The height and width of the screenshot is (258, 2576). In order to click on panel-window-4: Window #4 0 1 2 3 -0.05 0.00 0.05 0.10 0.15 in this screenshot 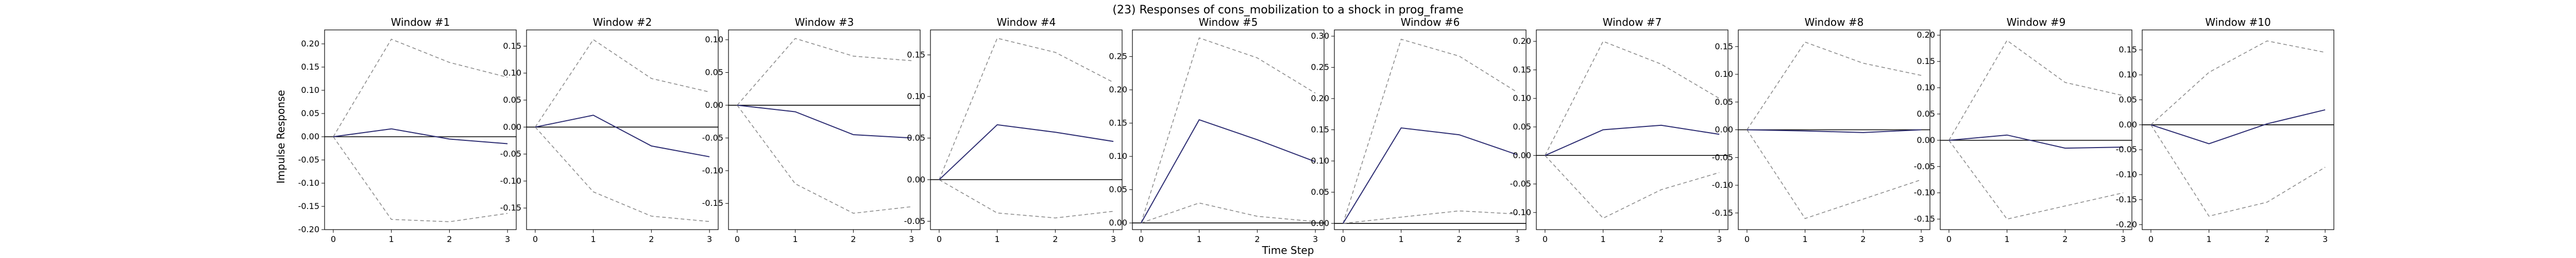, I will do `click(1013, 130)`.